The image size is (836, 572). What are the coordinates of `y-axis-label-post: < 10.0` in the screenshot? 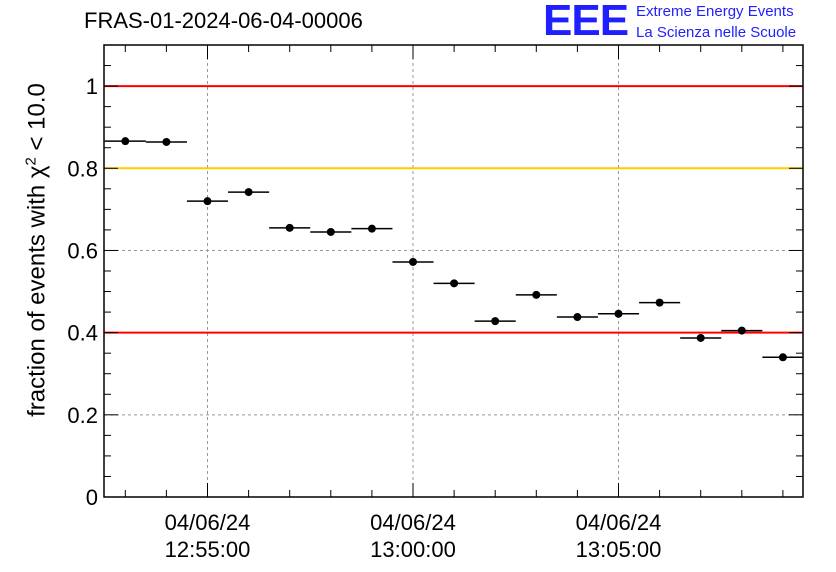 It's located at (37, 120).